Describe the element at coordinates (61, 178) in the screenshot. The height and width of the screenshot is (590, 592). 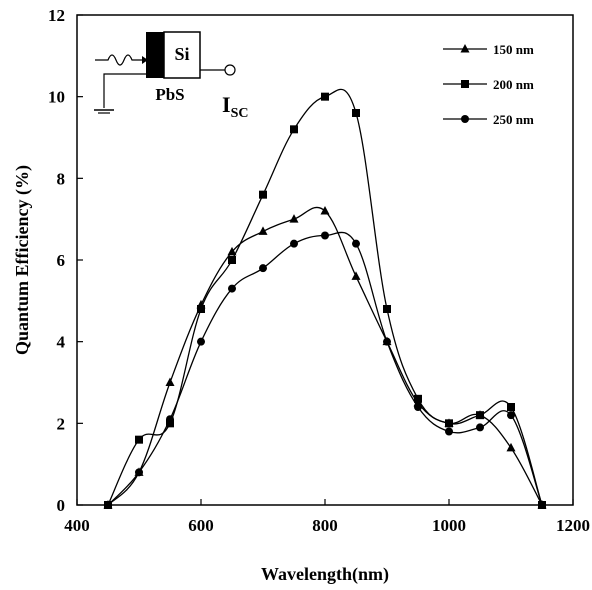
I see `y-tick-label: 8` at that location.